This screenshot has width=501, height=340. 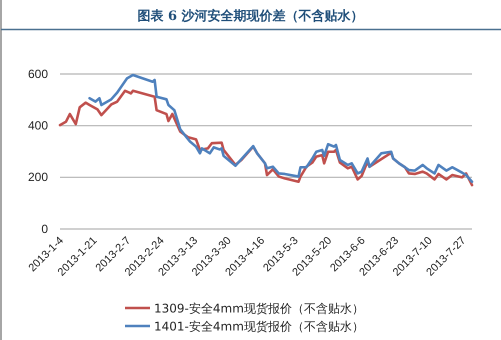 What do you see at coordinates (250, 16) in the screenshot?
I see `chart-title: 图表 6 沙河安全期现价差（不含贴水）` at bounding box center [250, 16].